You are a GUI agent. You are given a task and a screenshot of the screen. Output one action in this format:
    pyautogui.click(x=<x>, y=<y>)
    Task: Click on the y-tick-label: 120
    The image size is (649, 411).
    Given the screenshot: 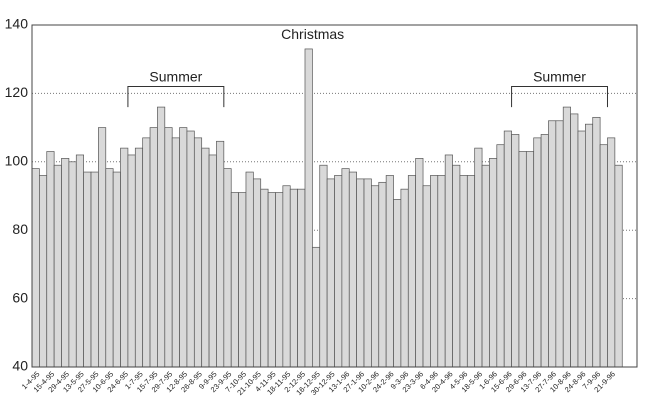 What is the action you would take?
    pyautogui.click(x=17, y=92)
    